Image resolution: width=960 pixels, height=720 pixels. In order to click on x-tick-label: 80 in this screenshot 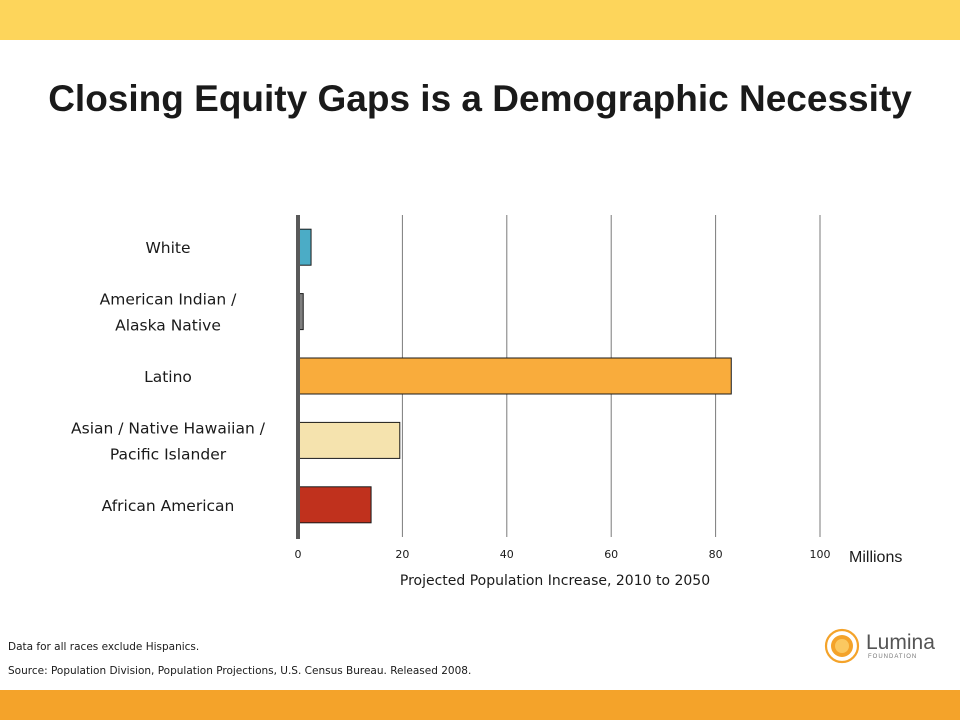, I will do `click(716, 554)`.